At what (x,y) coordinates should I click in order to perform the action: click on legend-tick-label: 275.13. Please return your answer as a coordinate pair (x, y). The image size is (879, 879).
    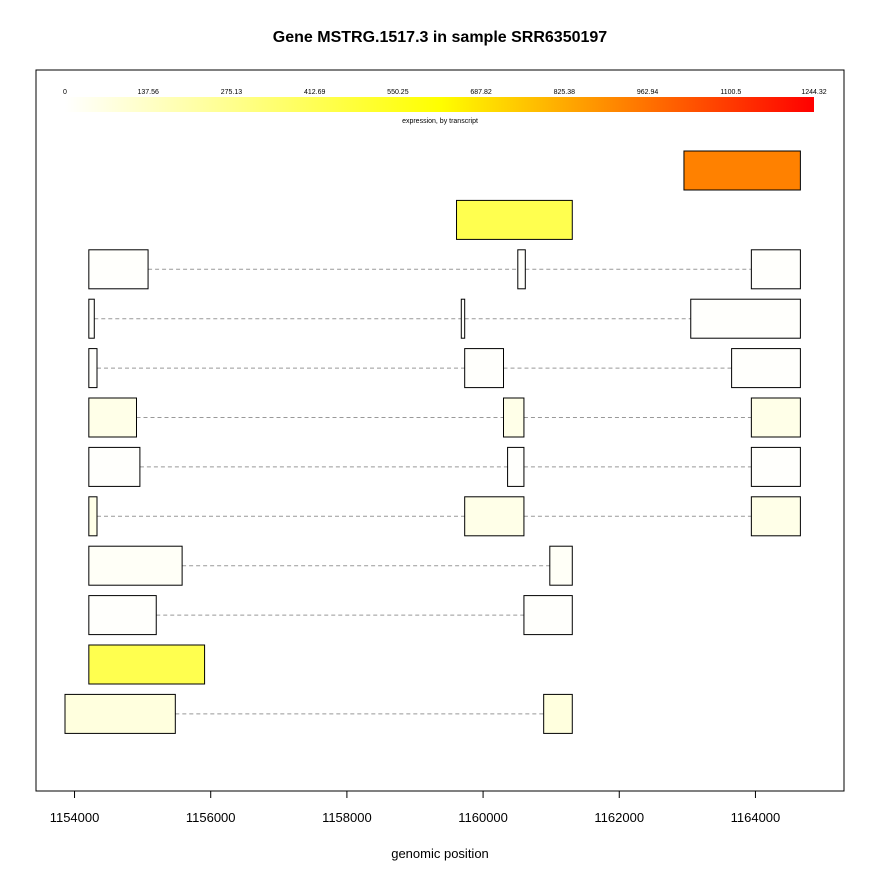
    Looking at the image, I should click on (232, 92).